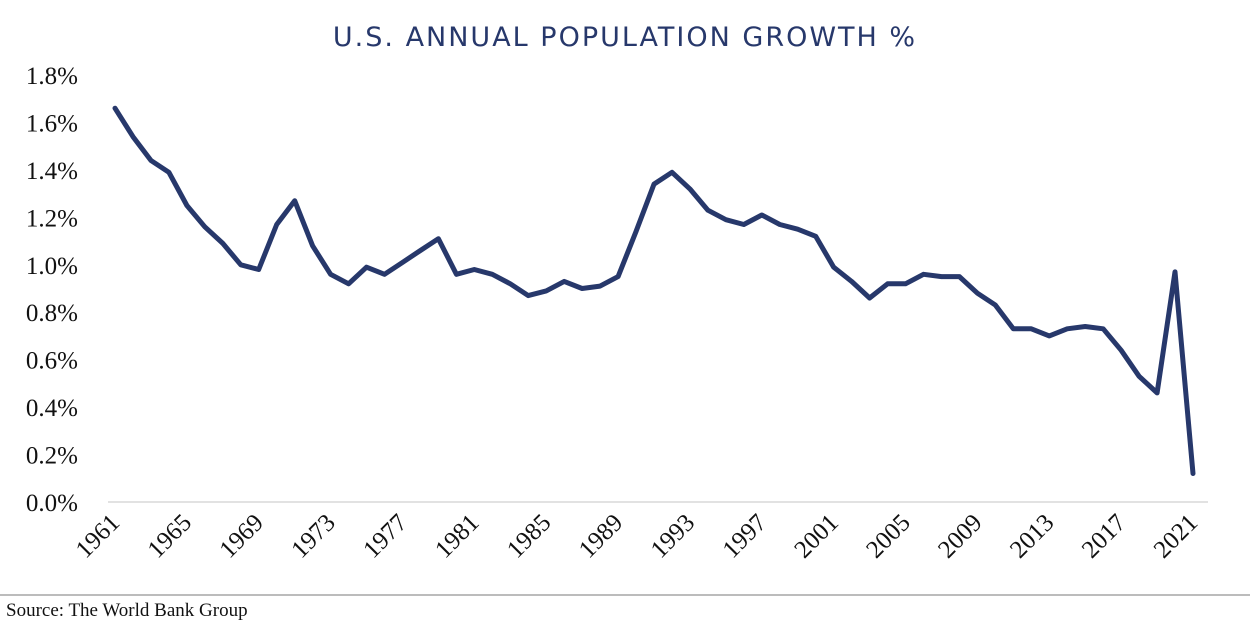  I want to click on x-tick-label: 1977, so click(385, 536).